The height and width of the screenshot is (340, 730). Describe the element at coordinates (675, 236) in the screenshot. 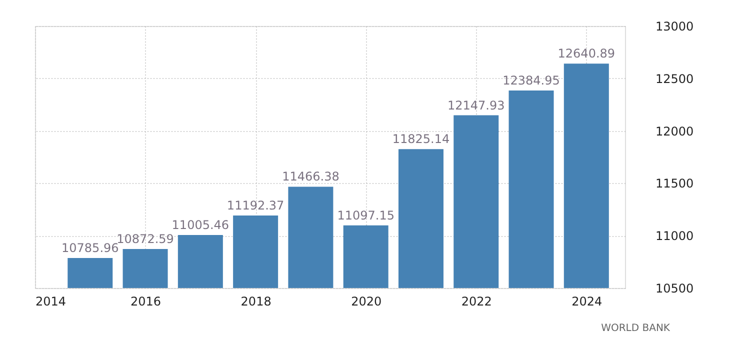

I see `y-tick-label: 11000` at that location.